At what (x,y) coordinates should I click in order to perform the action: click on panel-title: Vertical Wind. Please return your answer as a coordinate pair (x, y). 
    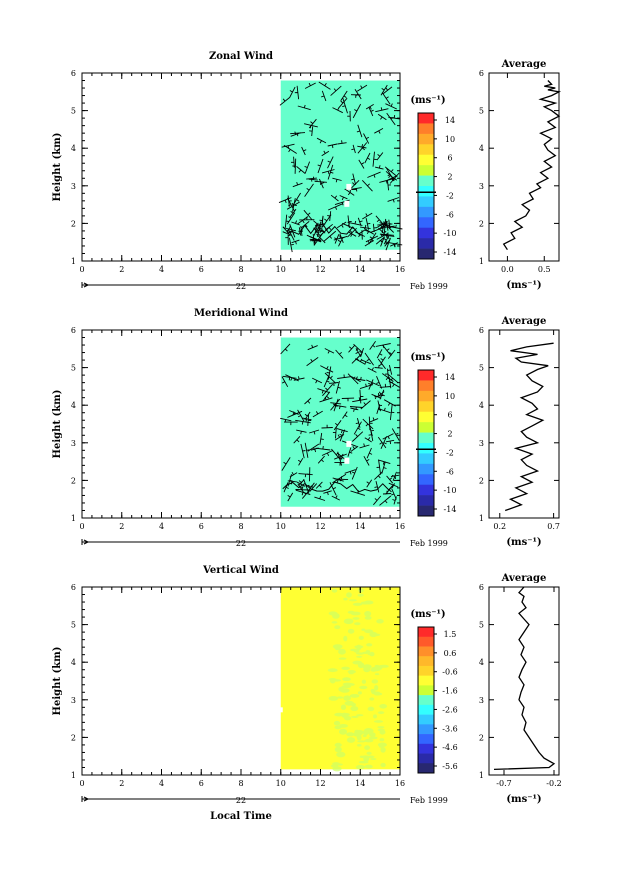
    Looking at the image, I should click on (240, 570).